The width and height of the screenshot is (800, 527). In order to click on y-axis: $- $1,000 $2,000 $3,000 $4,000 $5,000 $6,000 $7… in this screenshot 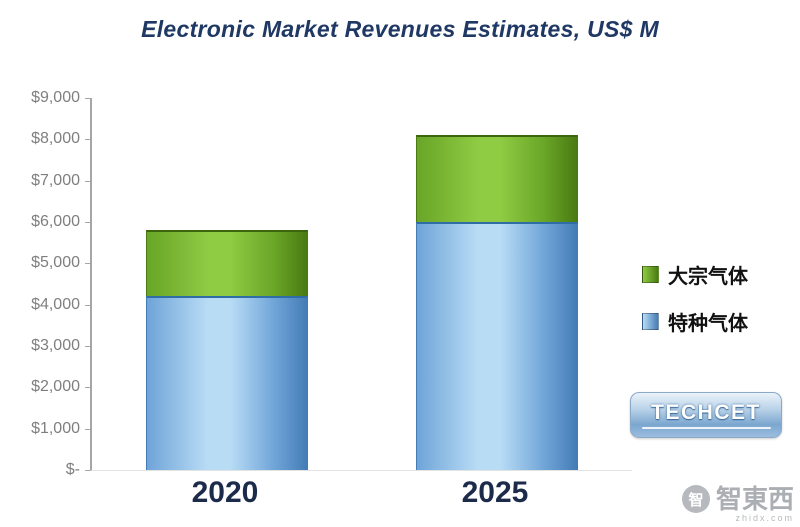, I will do `click(42, 283)`.